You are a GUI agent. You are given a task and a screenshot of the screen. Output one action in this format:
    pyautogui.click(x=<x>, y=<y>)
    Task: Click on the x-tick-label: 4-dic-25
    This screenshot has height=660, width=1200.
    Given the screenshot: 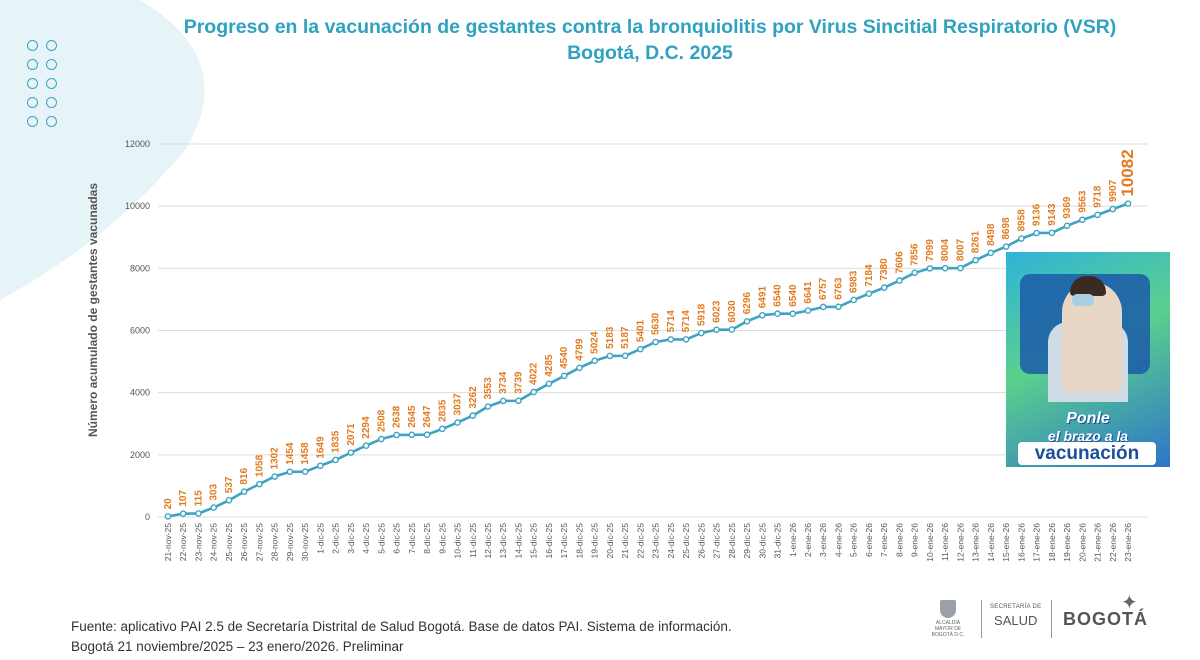 What is the action you would take?
    pyautogui.click(x=366, y=538)
    